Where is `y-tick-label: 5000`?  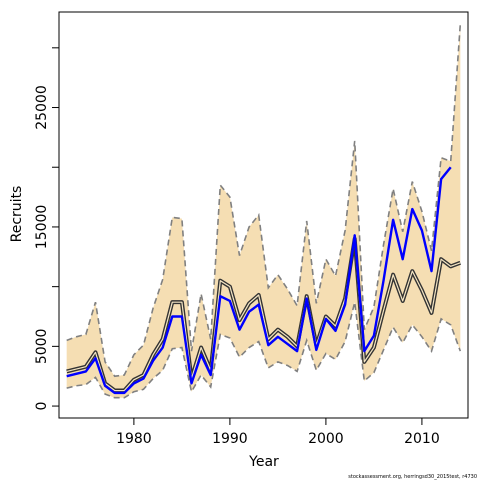
y-tick-label: 5000 is located at coordinates (42, 347).